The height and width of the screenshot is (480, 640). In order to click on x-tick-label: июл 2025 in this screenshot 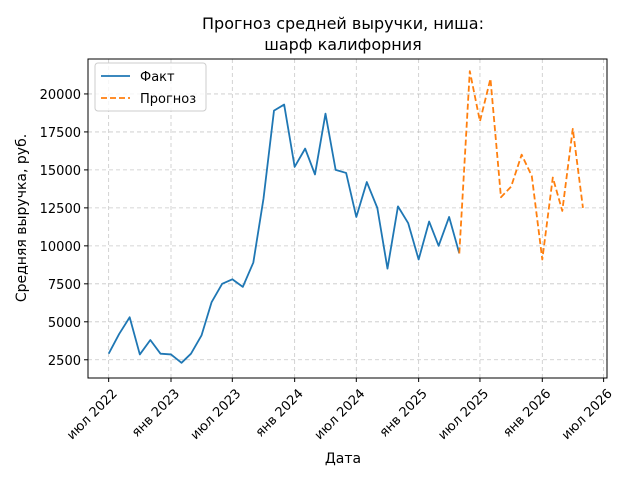, I will do `click(463, 414)`.